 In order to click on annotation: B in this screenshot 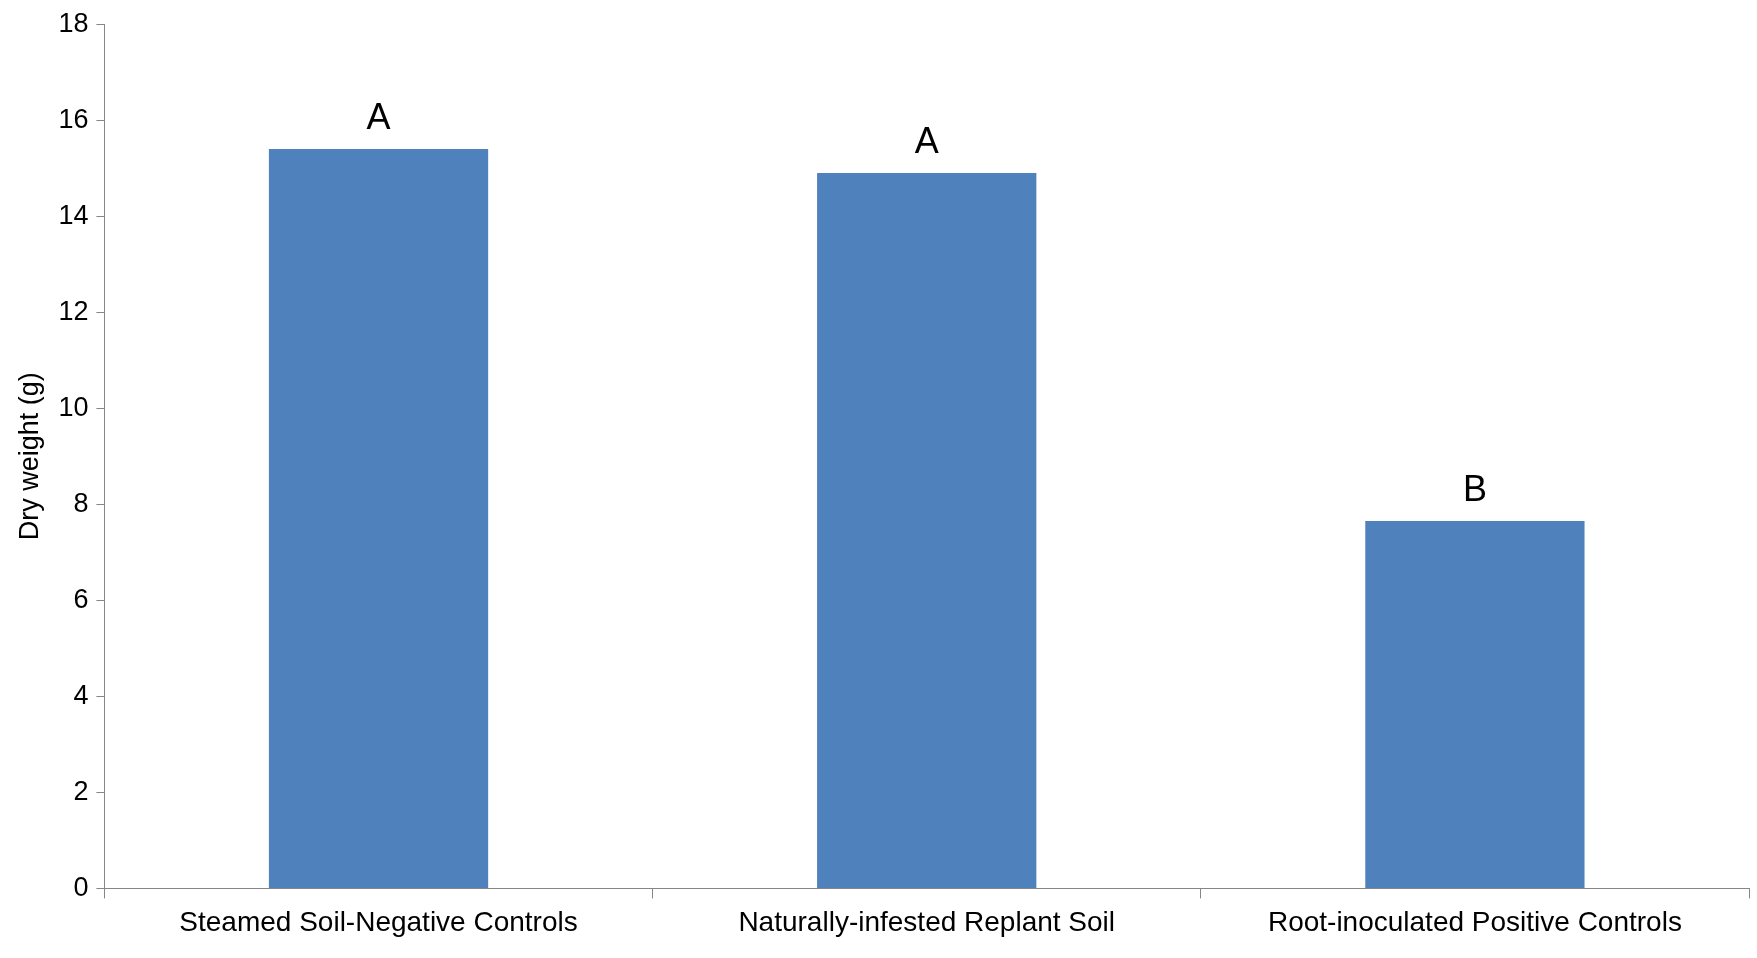, I will do `click(1474, 489)`.